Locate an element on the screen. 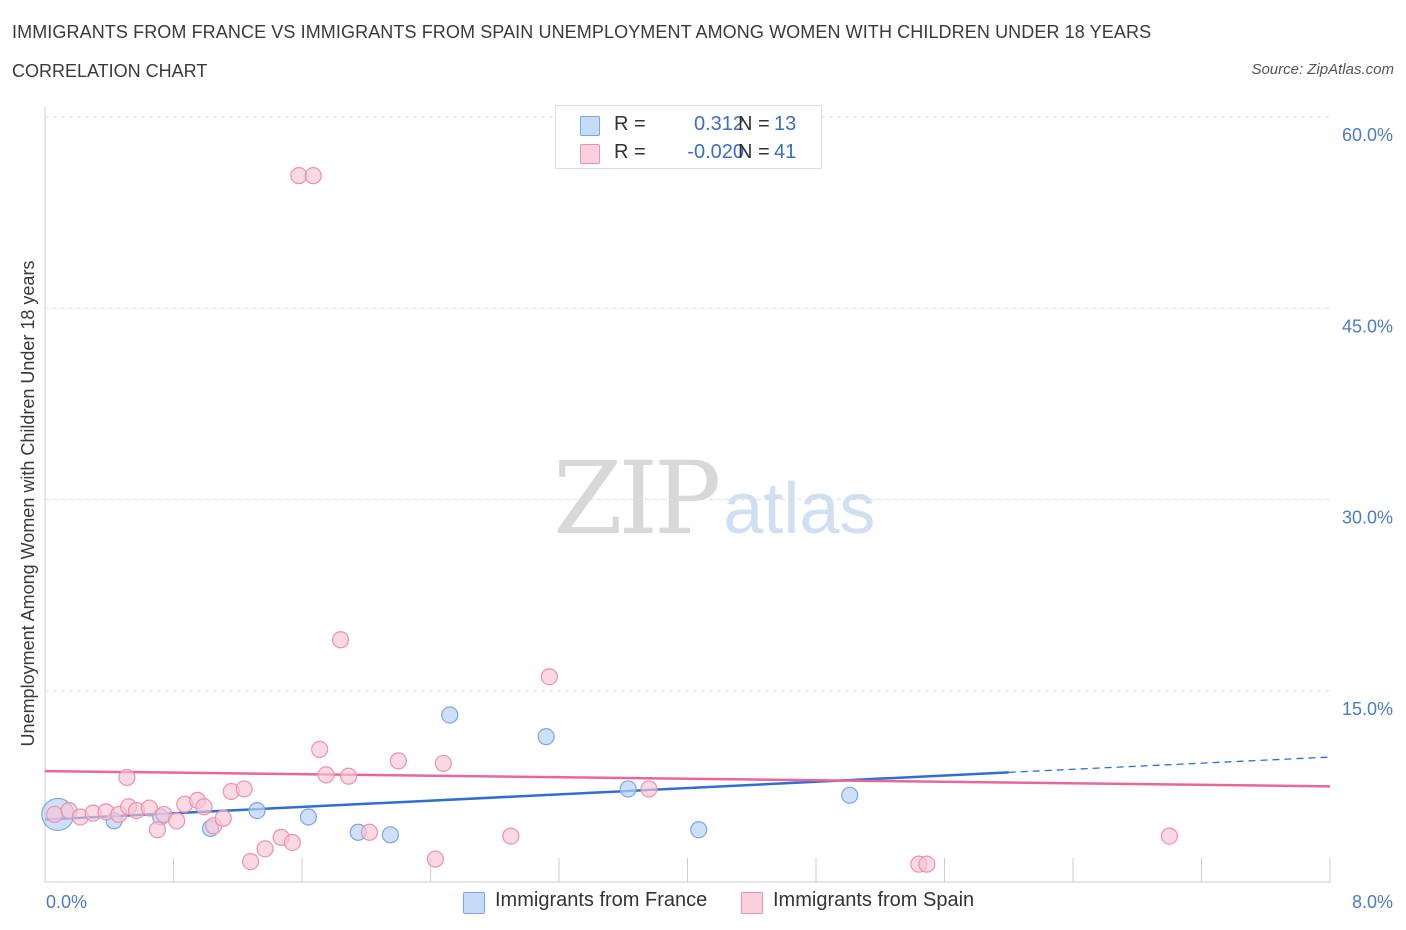 Image resolution: width=1406 pixels, height=930 pixels. france-r-label: R = is located at coordinates (630, 124).